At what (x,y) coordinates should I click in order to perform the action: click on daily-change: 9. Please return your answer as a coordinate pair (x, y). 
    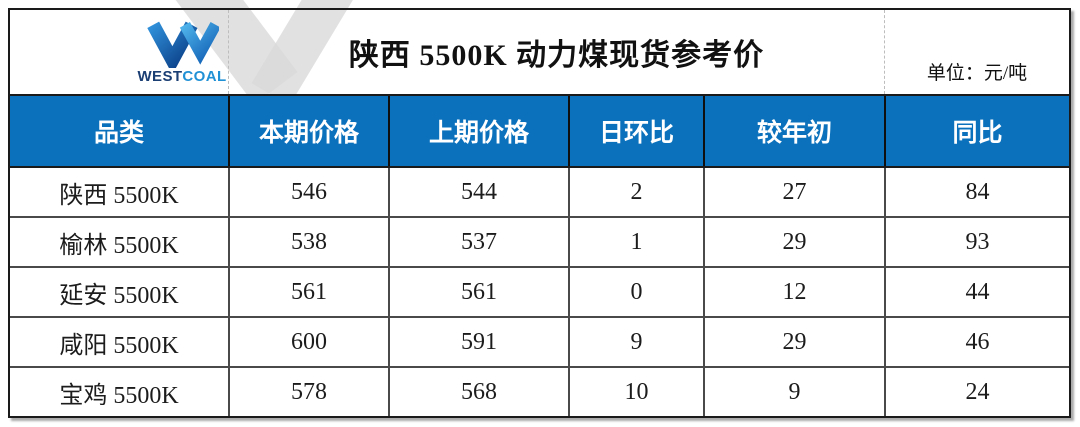
    Looking at the image, I should click on (635, 342).